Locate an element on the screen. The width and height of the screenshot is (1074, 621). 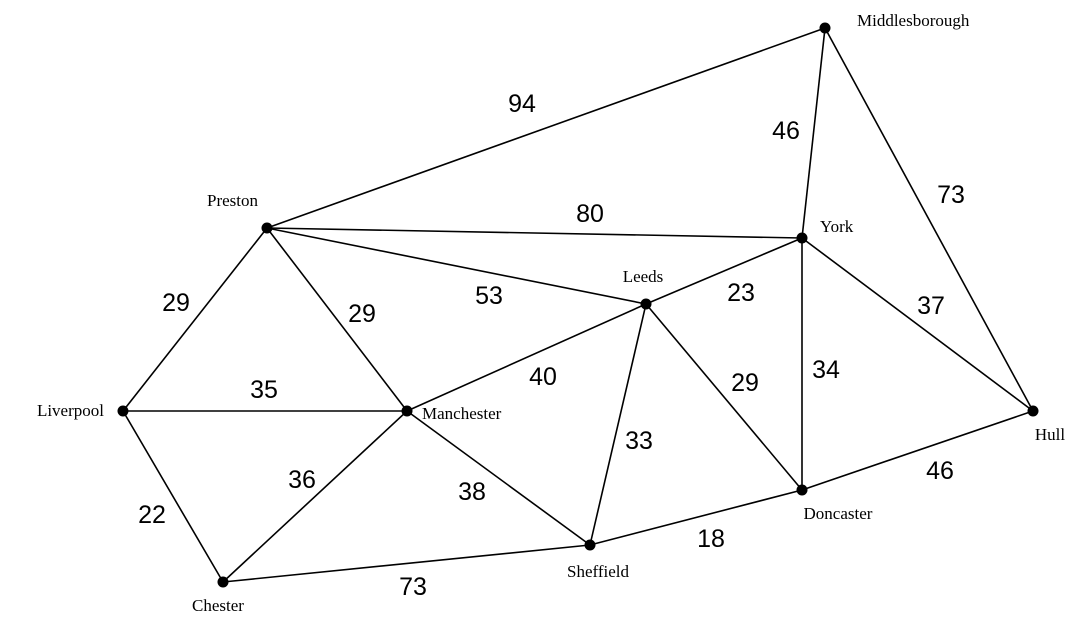
edge-weight-preston-middlesborough: 94 is located at coordinates (522, 104).